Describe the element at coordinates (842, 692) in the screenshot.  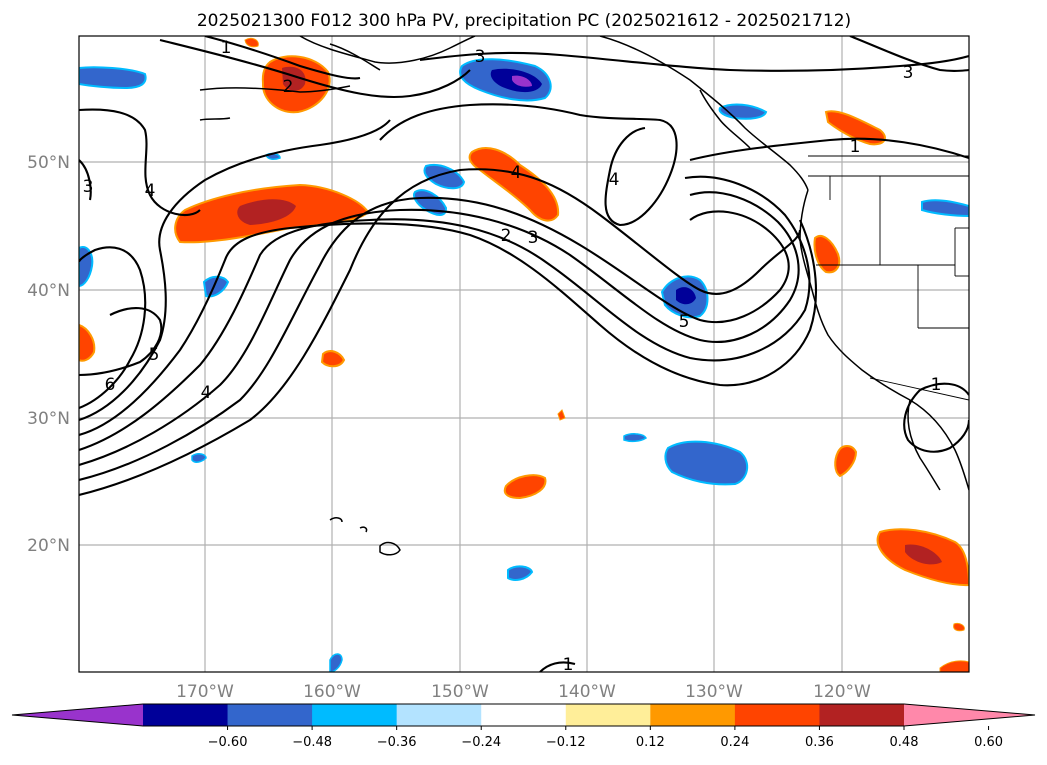
I see `lon-label-120w: 120°W` at that location.